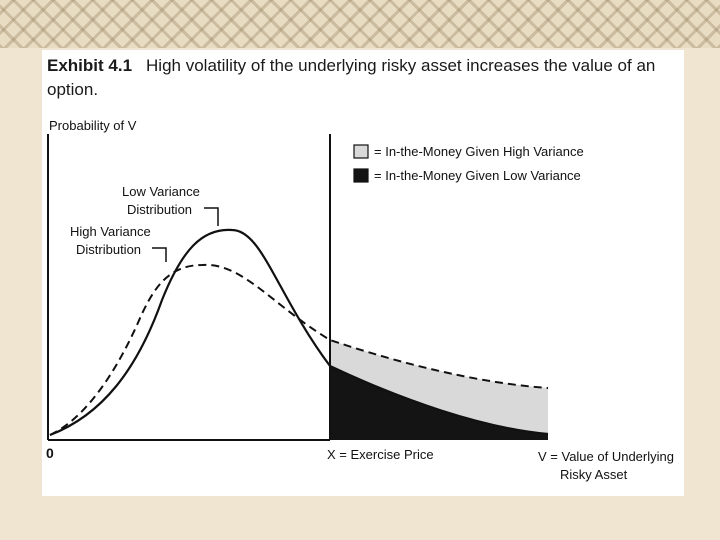 The height and width of the screenshot is (540, 720). I want to click on low-variance-label-line1: Low Variance, so click(161, 191).